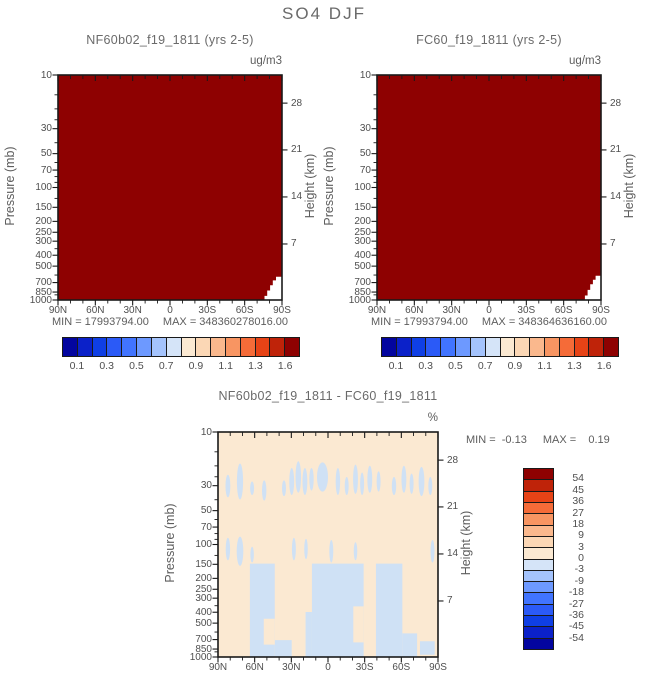  I want to click on left-height-axis-label: Height (km), so click(310, 186).